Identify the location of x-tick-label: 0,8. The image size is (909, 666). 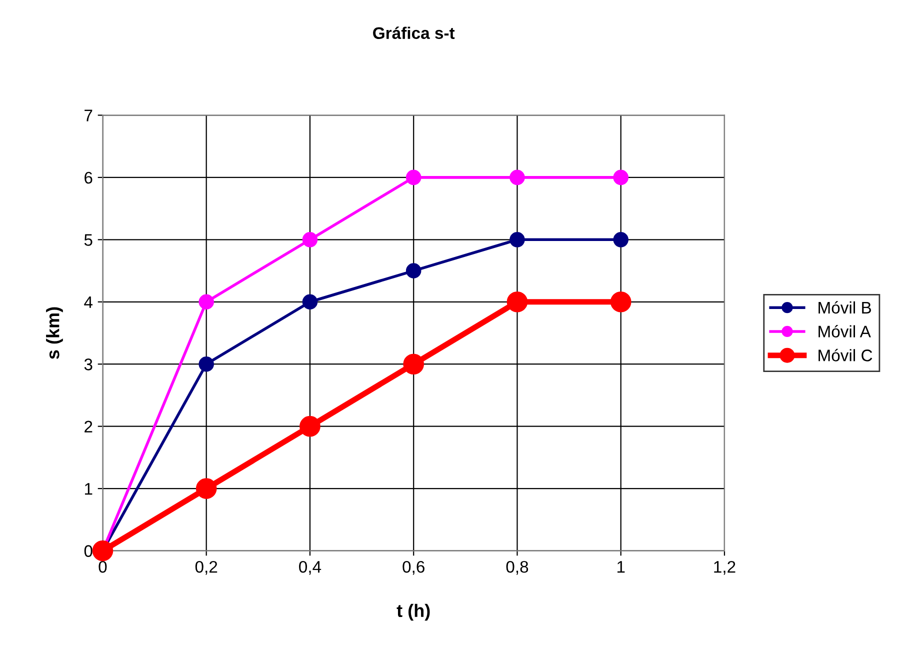
(517, 567).